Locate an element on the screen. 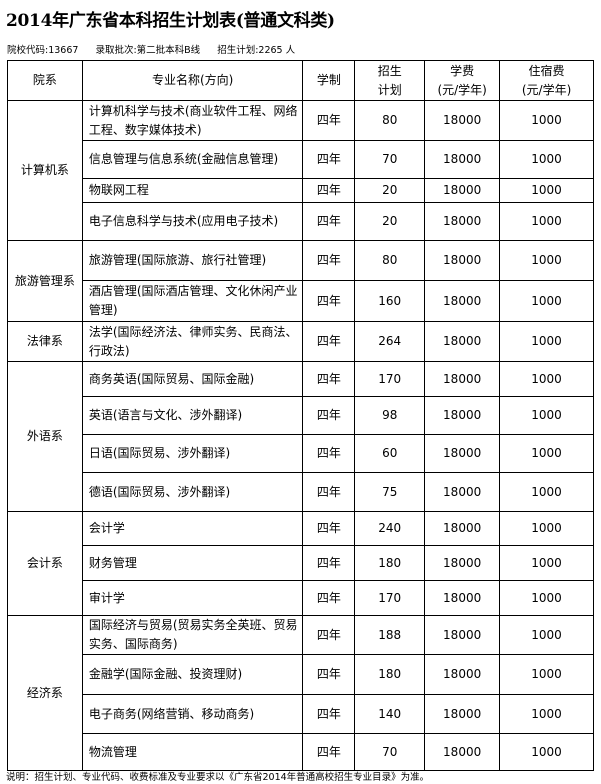 Image resolution: width=601 pixels, height=784 pixels. page-title: 2014年广东省本科招生计划表(普通文科类) is located at coordinates (170, 21).